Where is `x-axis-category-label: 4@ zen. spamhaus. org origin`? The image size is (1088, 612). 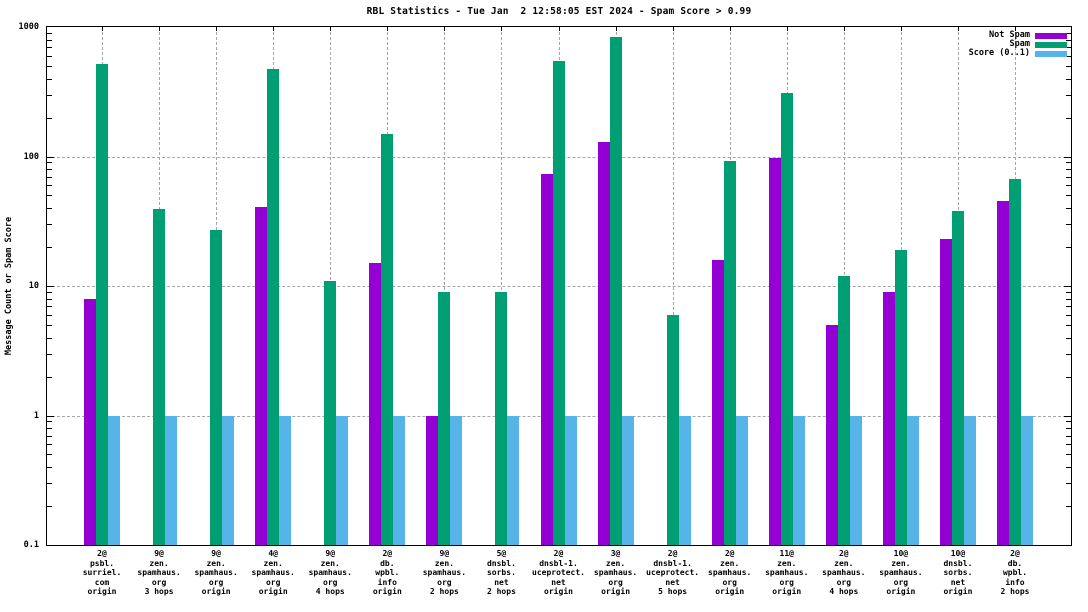
x-axis-category-label: 4@ zen. spamhaus. org origin is located at coordinates (273, 573).